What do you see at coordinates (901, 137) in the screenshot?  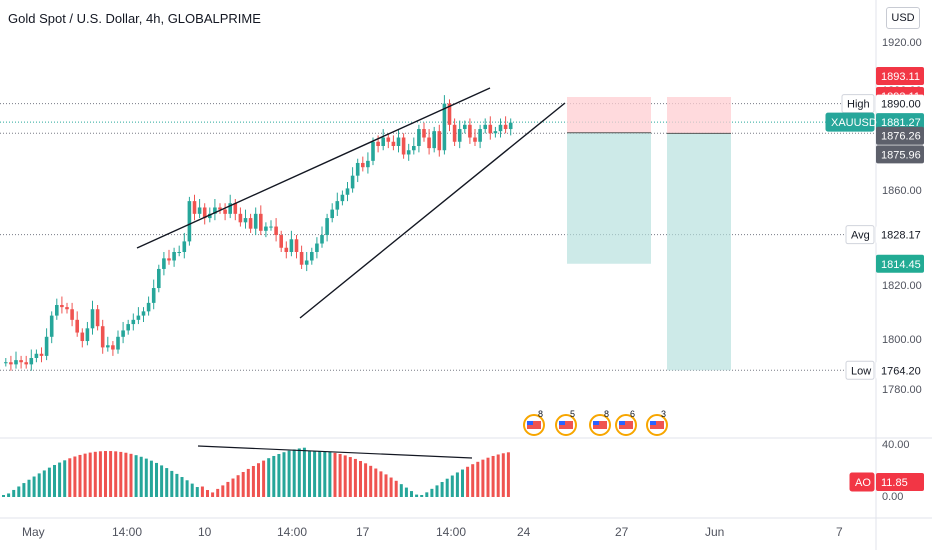 I see `price-tag-entry-1: 1876.26` at bounding box center [901, 137].